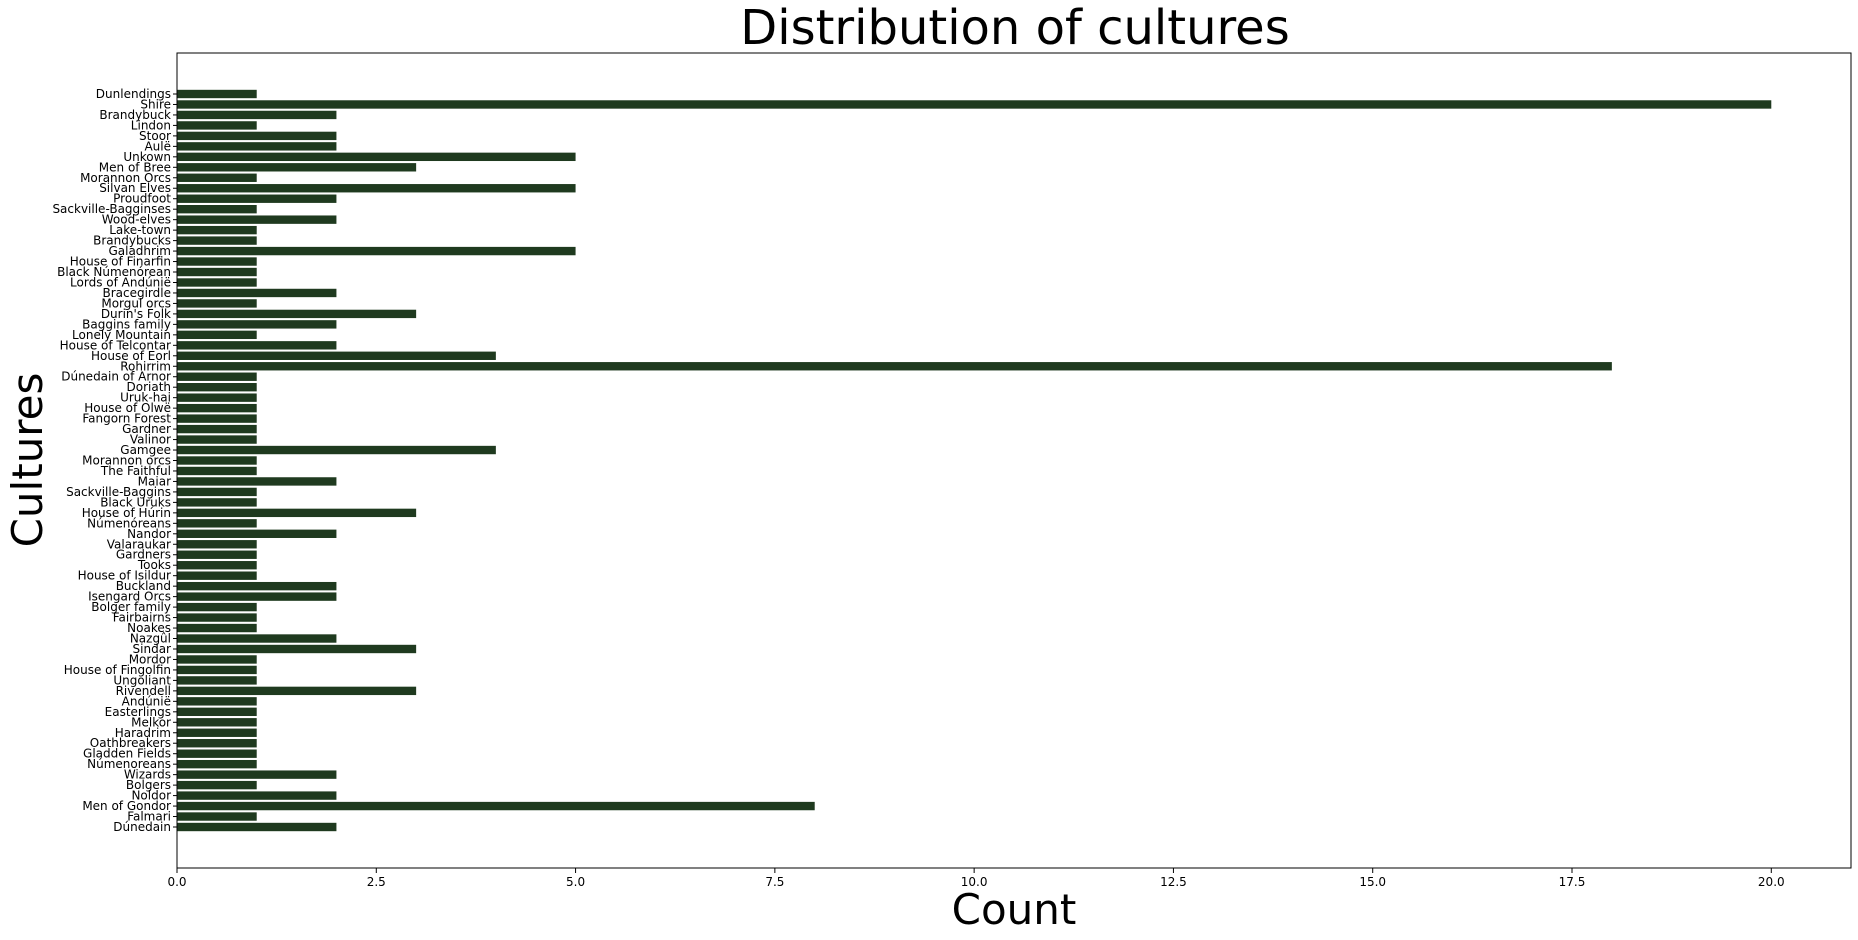 Image resolution: width=1858 pixels, height=940 pixels. Describe the element at coordinates (132, 241) in the screenshot. I see `y-tick-label: Brandybucks` at that location.